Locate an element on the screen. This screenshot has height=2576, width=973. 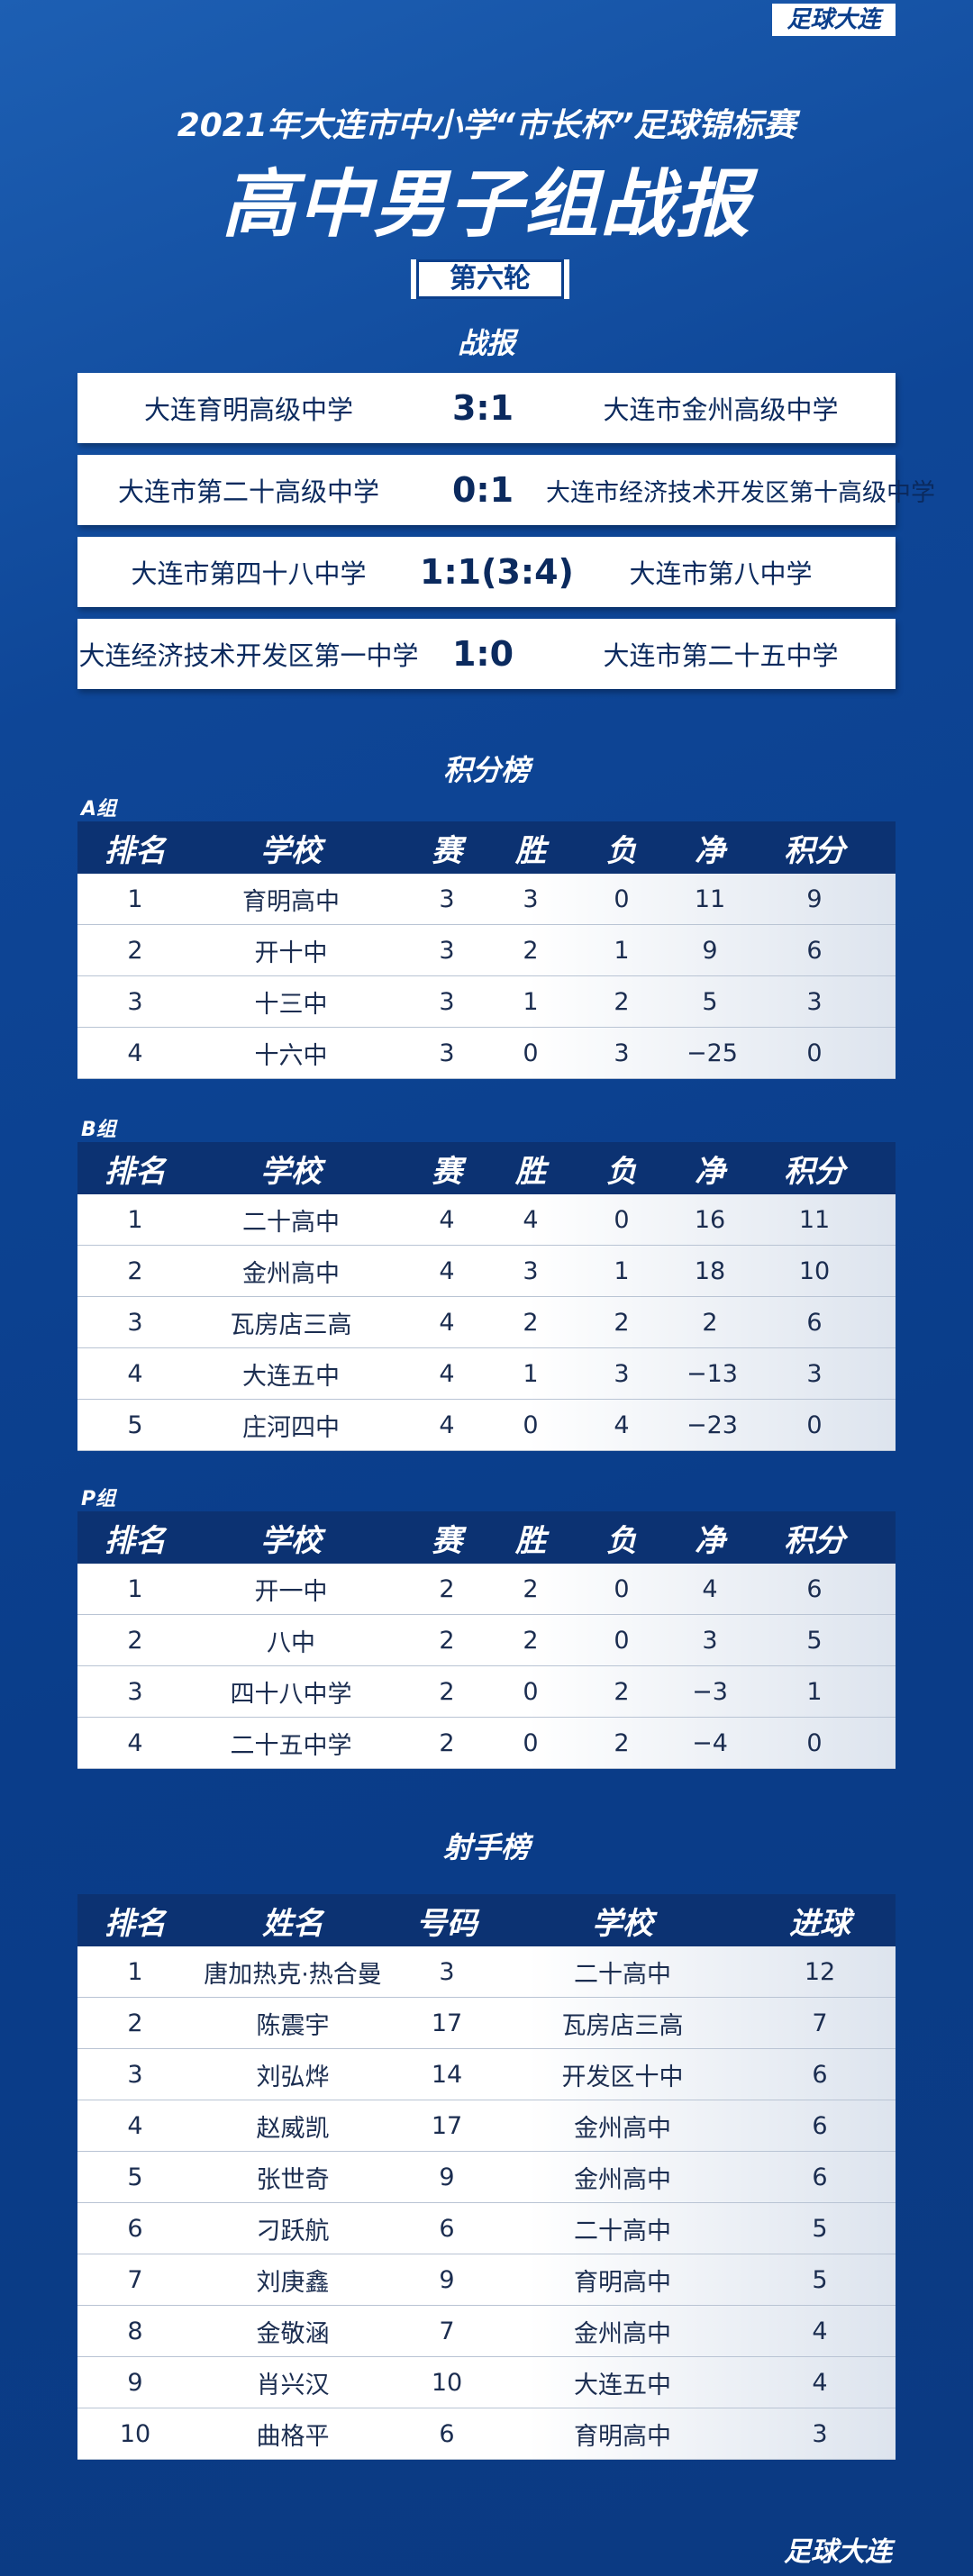
score: 3:1 is located at coordinates (483, 408).